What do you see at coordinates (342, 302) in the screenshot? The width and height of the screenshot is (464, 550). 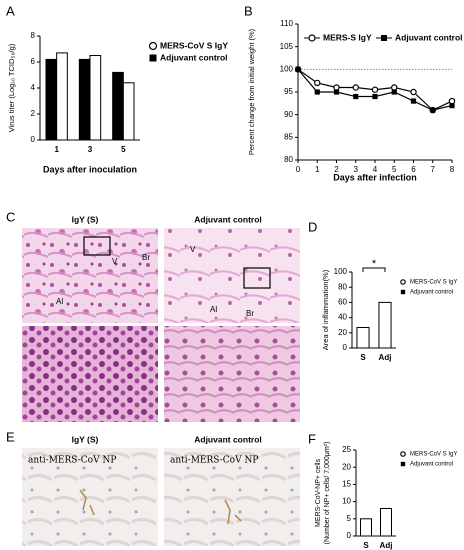 I see `y-tick-label: 60` at bounding box center [342, 302].